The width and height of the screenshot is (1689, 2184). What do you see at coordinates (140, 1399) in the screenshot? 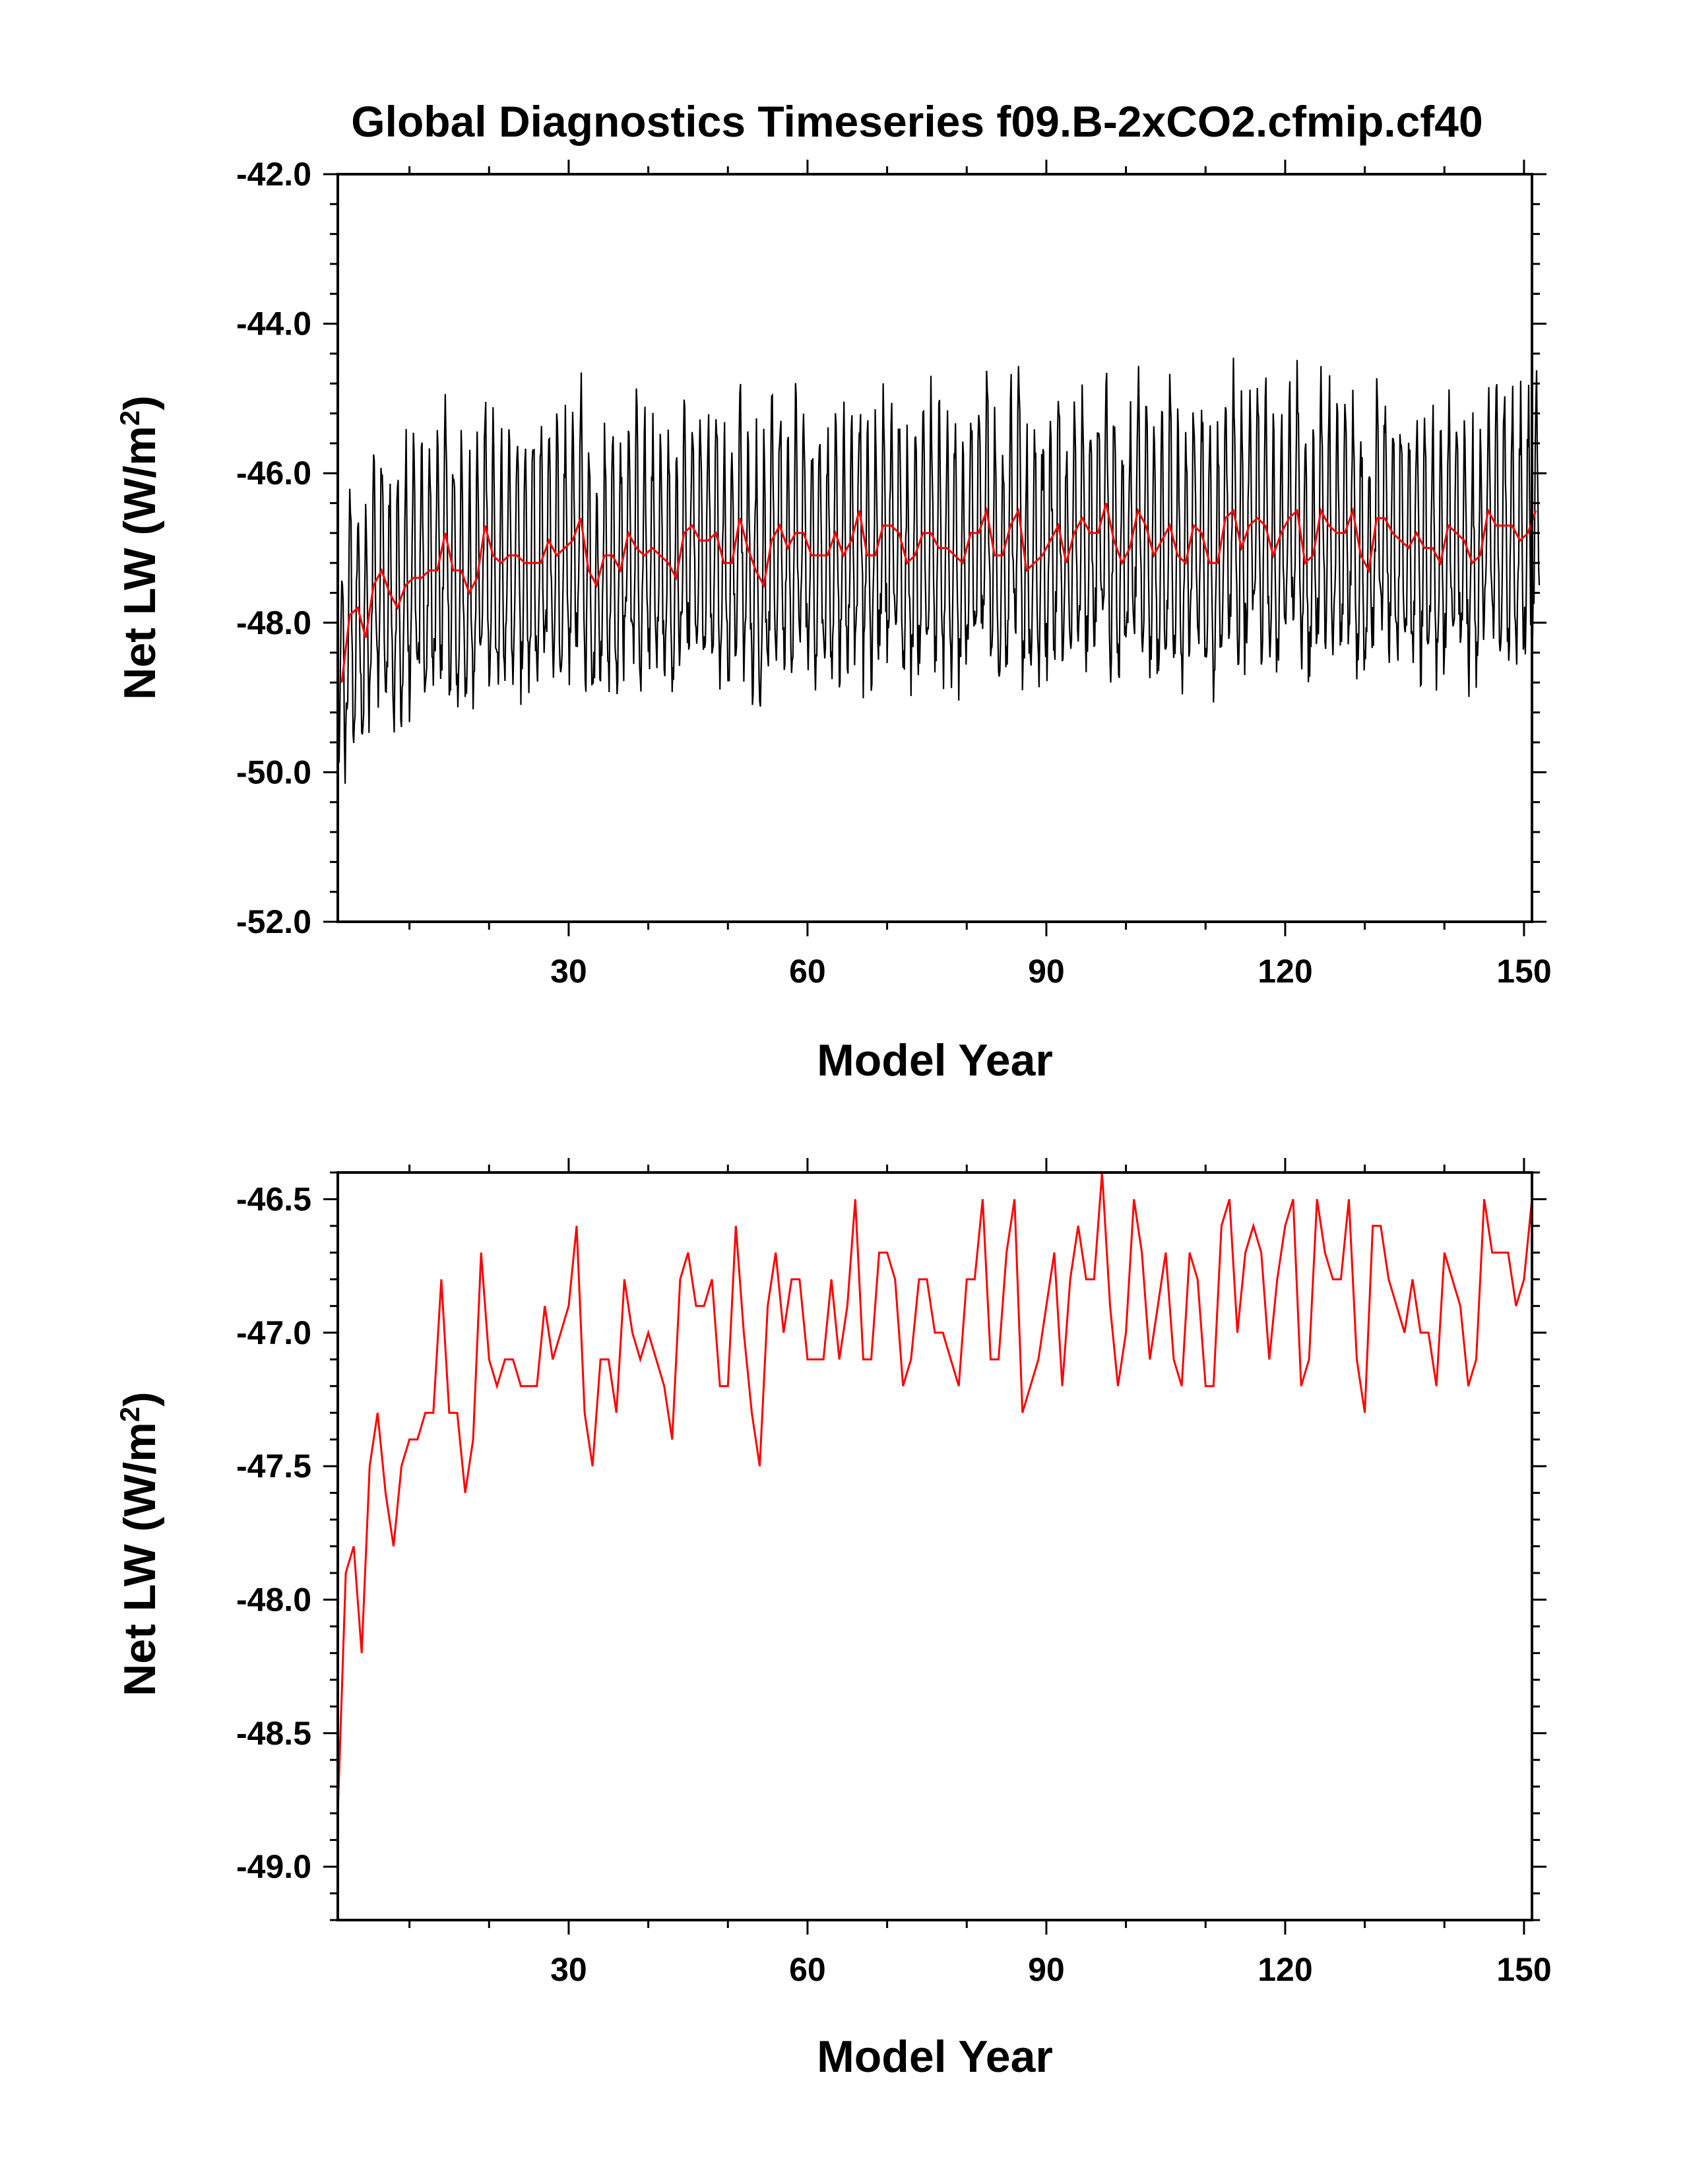
I see `bottom-y-axis-label-close: )` at bounding box center [140, 1399].